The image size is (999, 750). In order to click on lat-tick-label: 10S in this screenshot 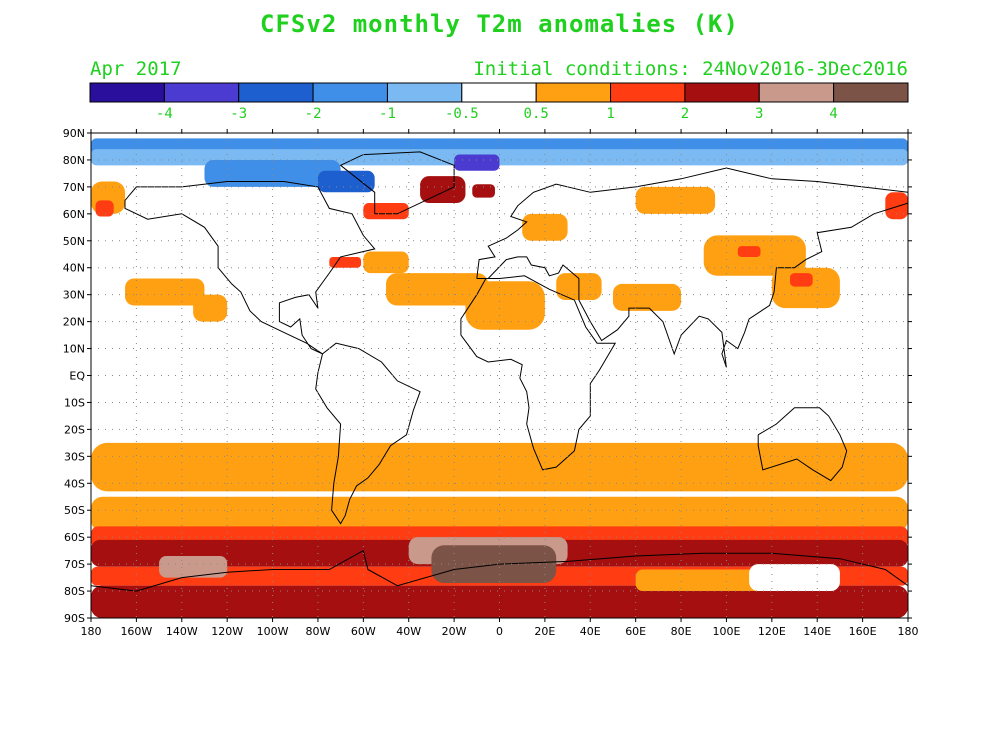, I will do `click(74, 402)`.